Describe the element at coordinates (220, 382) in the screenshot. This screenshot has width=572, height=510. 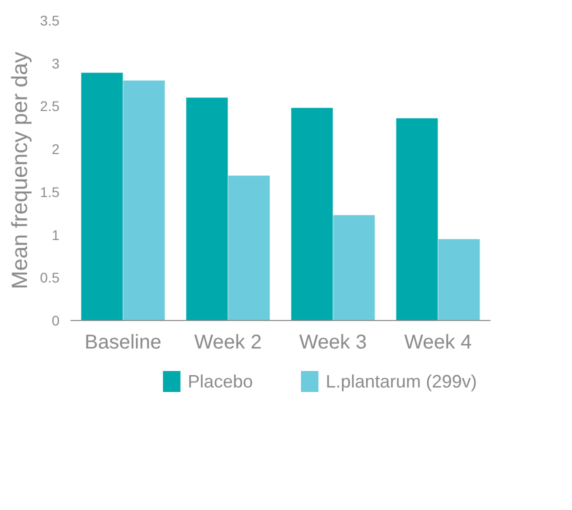
I see `legend-label: Placebo` at that location.